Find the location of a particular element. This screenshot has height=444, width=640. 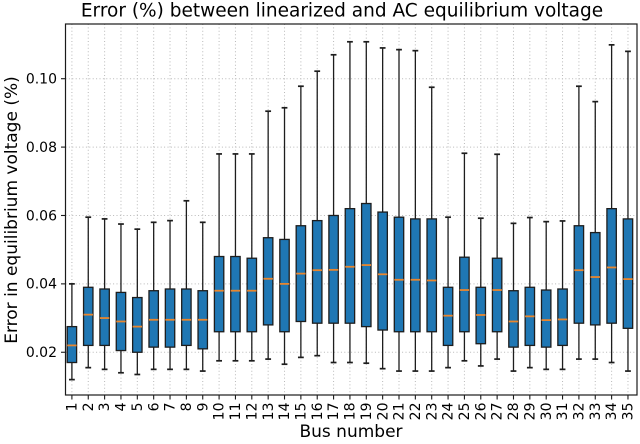

x-tick-label: 26 is located at coordinates (481, 411).